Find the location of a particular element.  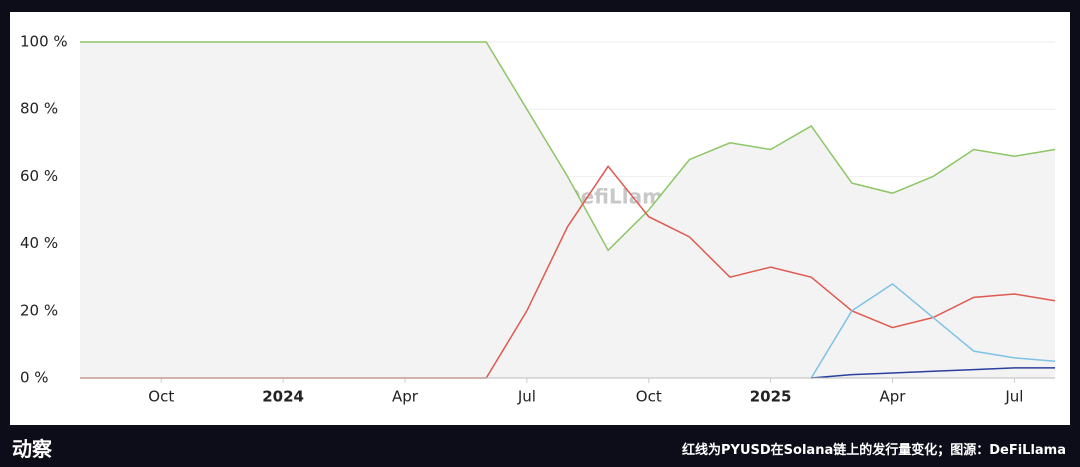

y-tick-label: 80 % is located at coordinates (39, 109).